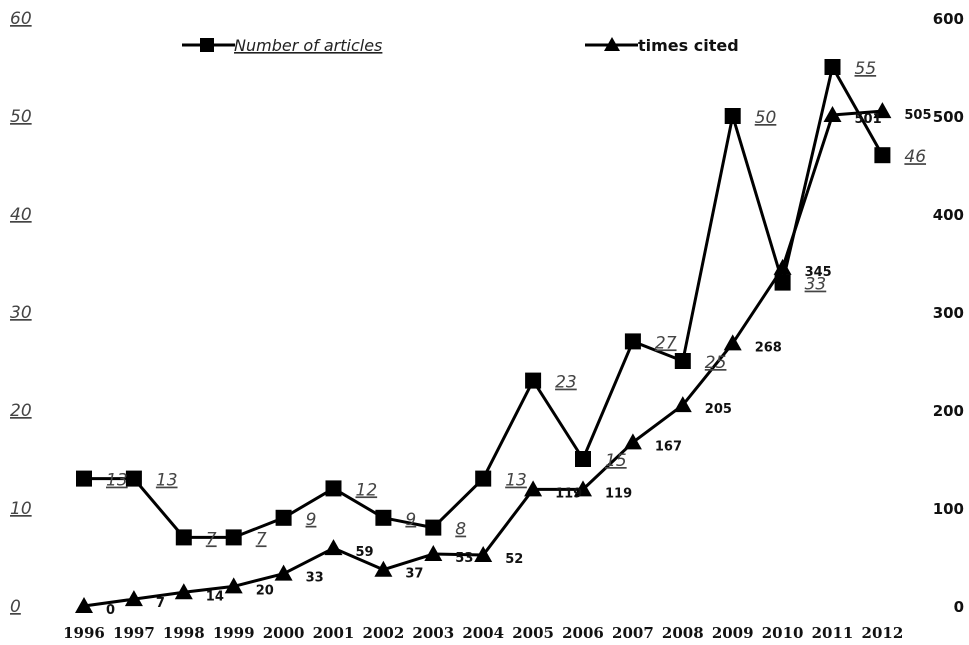 The image size is (969, 645). What do you see at coordinates (334, 633) in the screenshot?
I see `x-tick-label: 2001` at bounding box center [334, 633].